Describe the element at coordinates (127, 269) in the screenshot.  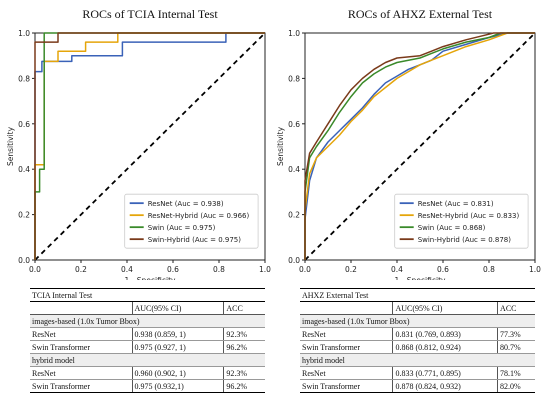
I see `tcia-x-tick-label: 0.4` at that location.